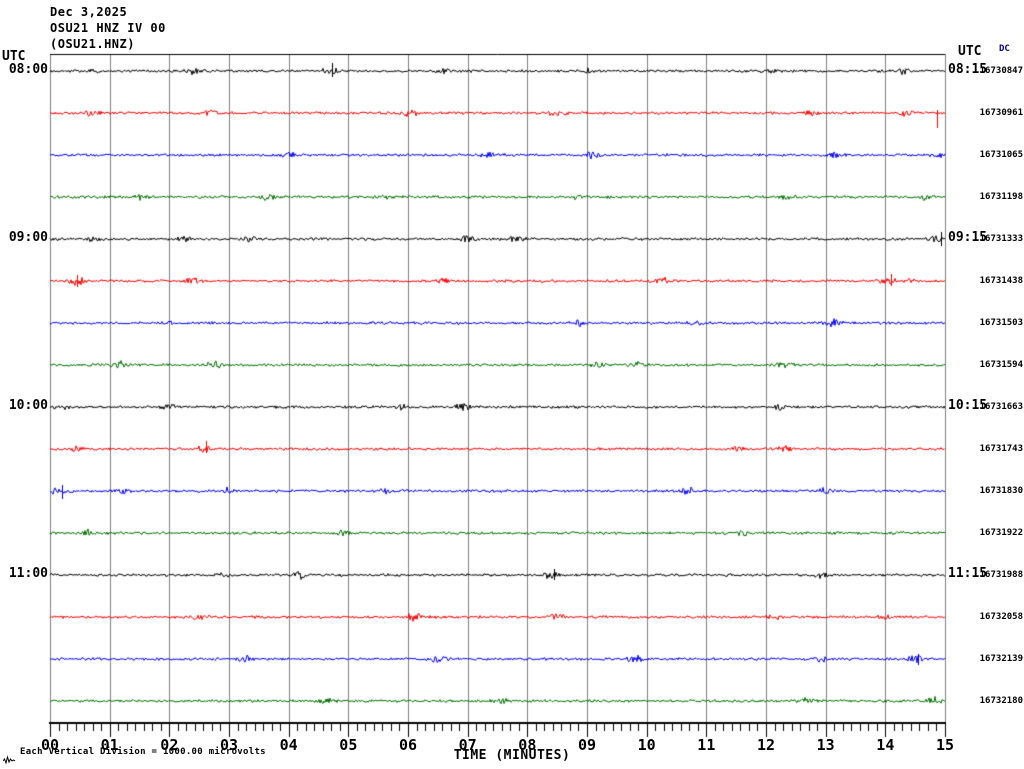  Describe the element at coordinates (1004, 49) in the screenshot. I see `dc-header: DC` at that location.